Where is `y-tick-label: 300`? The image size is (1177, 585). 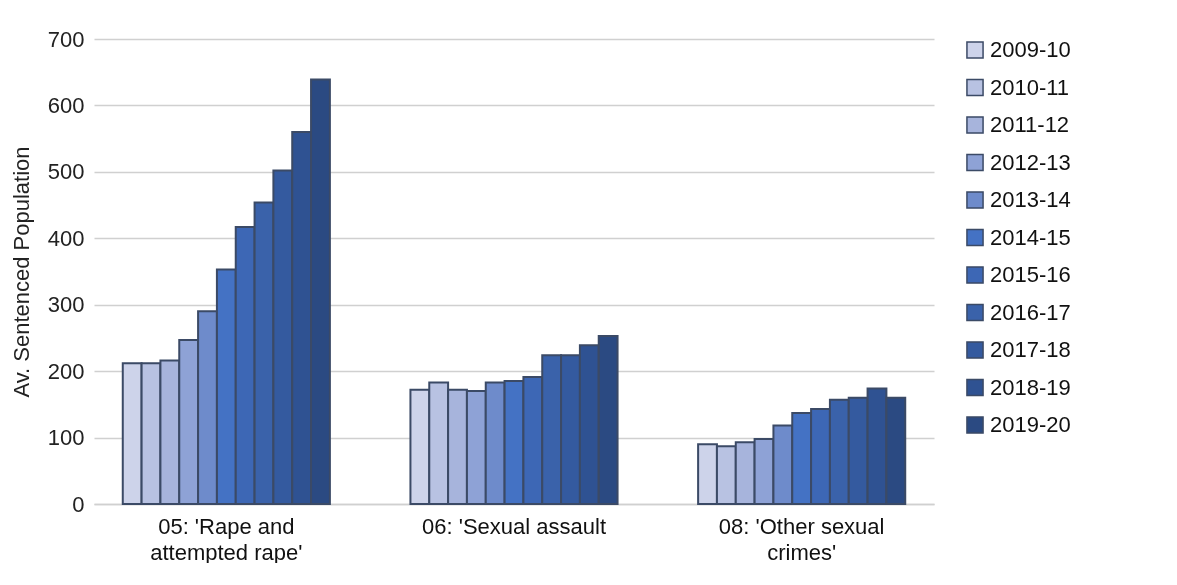 y-tick-label: 300 is located at coordinates (66, 305).